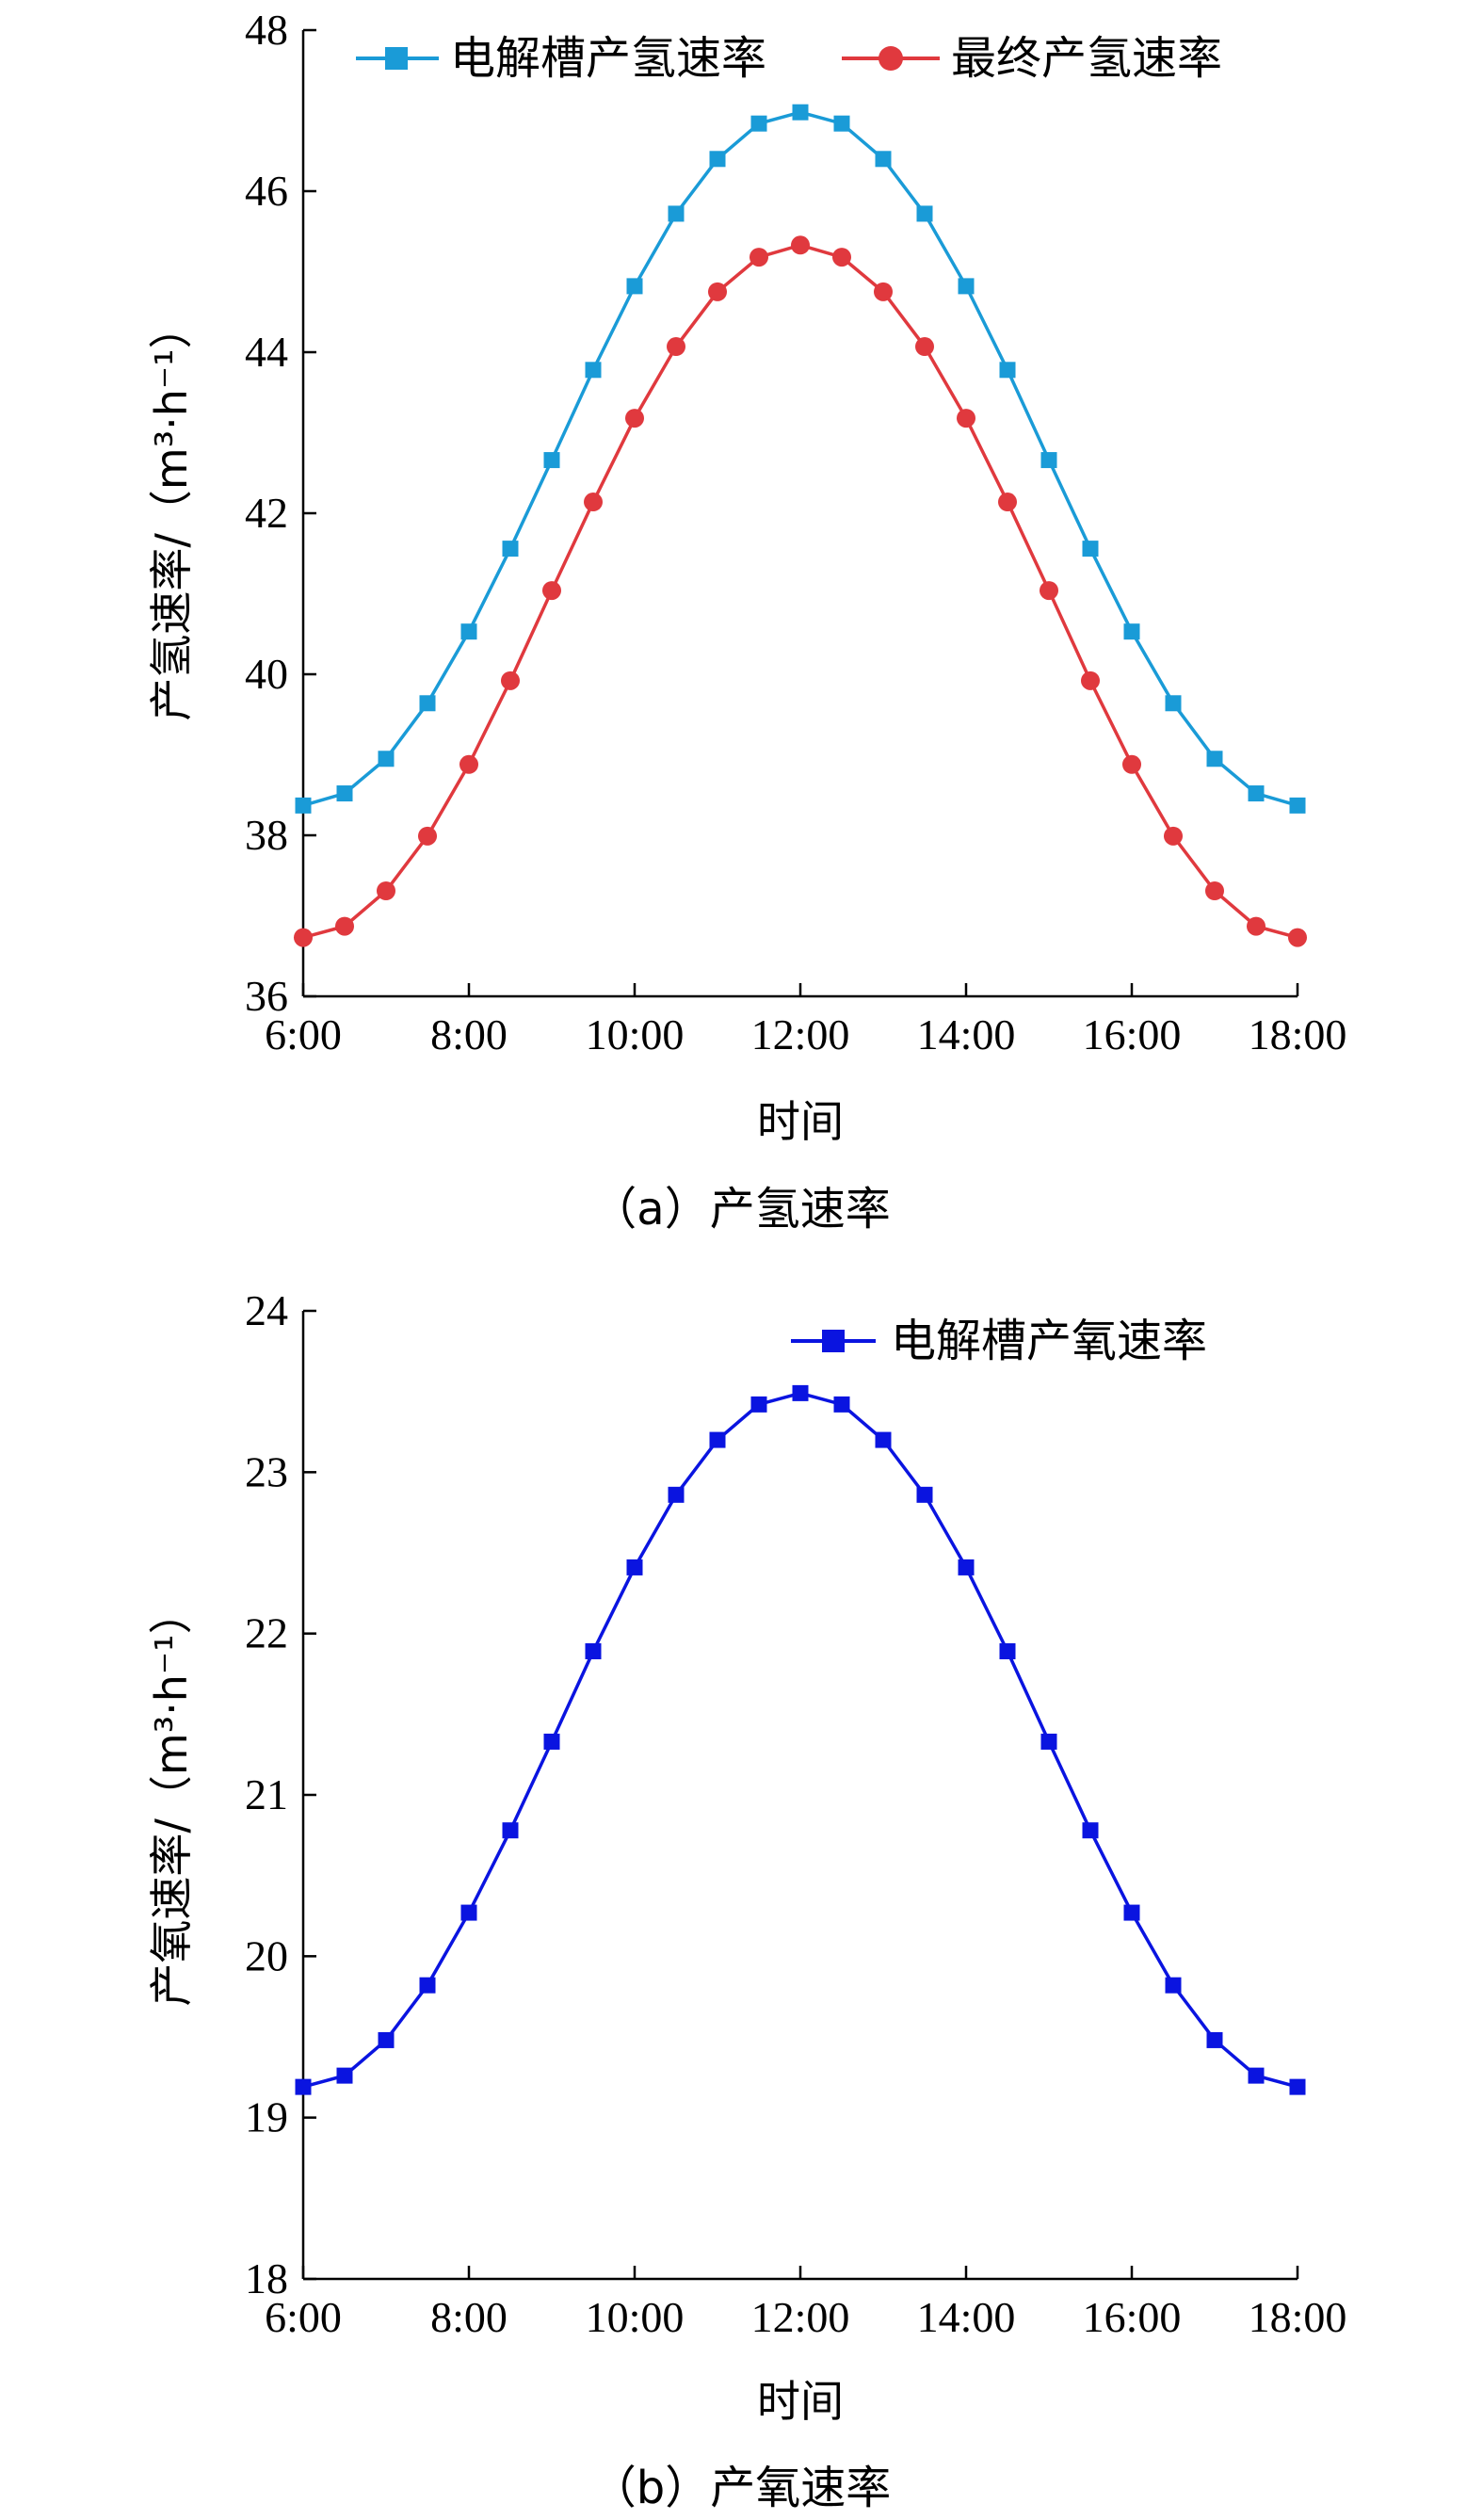 This screenshot has height=2520, width=1483. What do you see at coordinates (267, 1633) in the screenshot?
I see `y-tick-label: 22` at bounding box center [267, 1633].